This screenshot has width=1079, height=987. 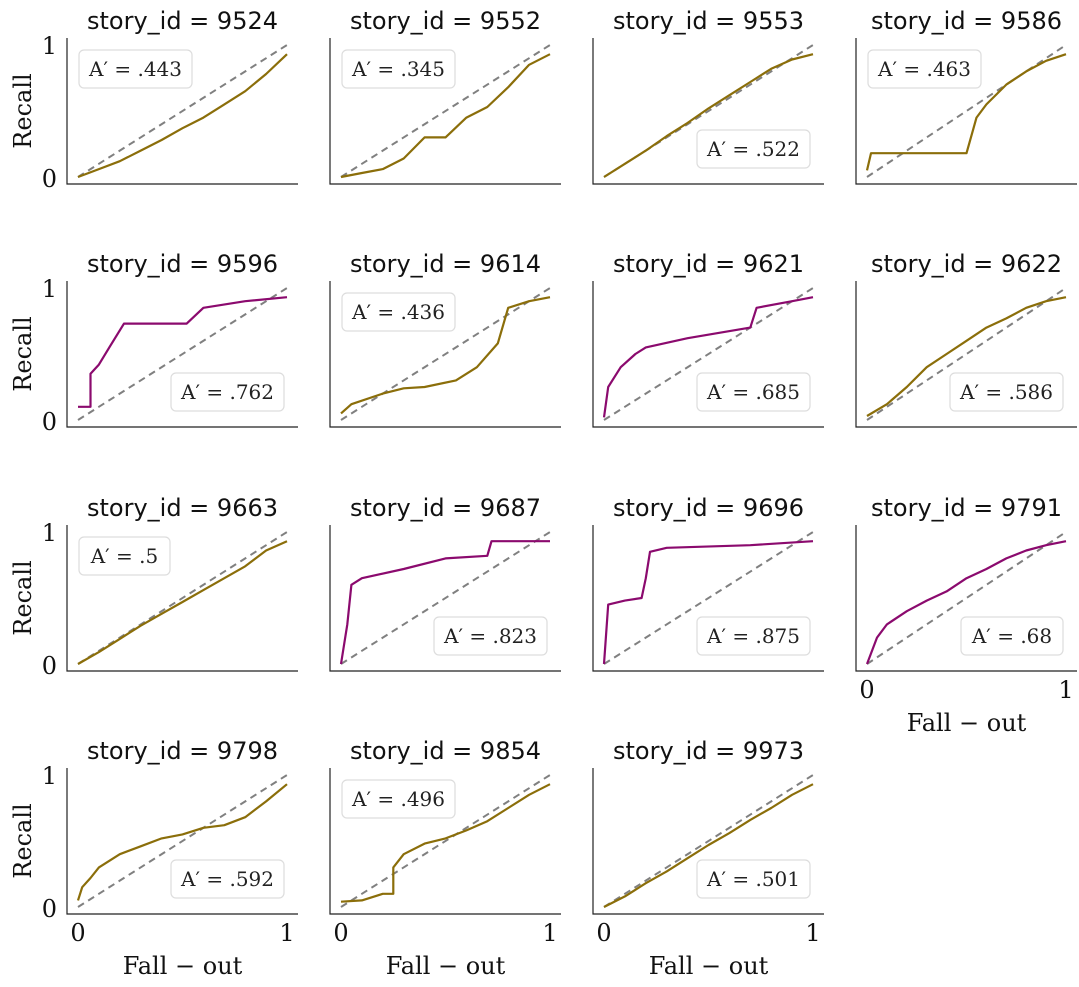 What do you see at coordinates (708, 21) in the screenshot?
I see `panel-title: story_id = 9553` at bounding box center [708, 21].